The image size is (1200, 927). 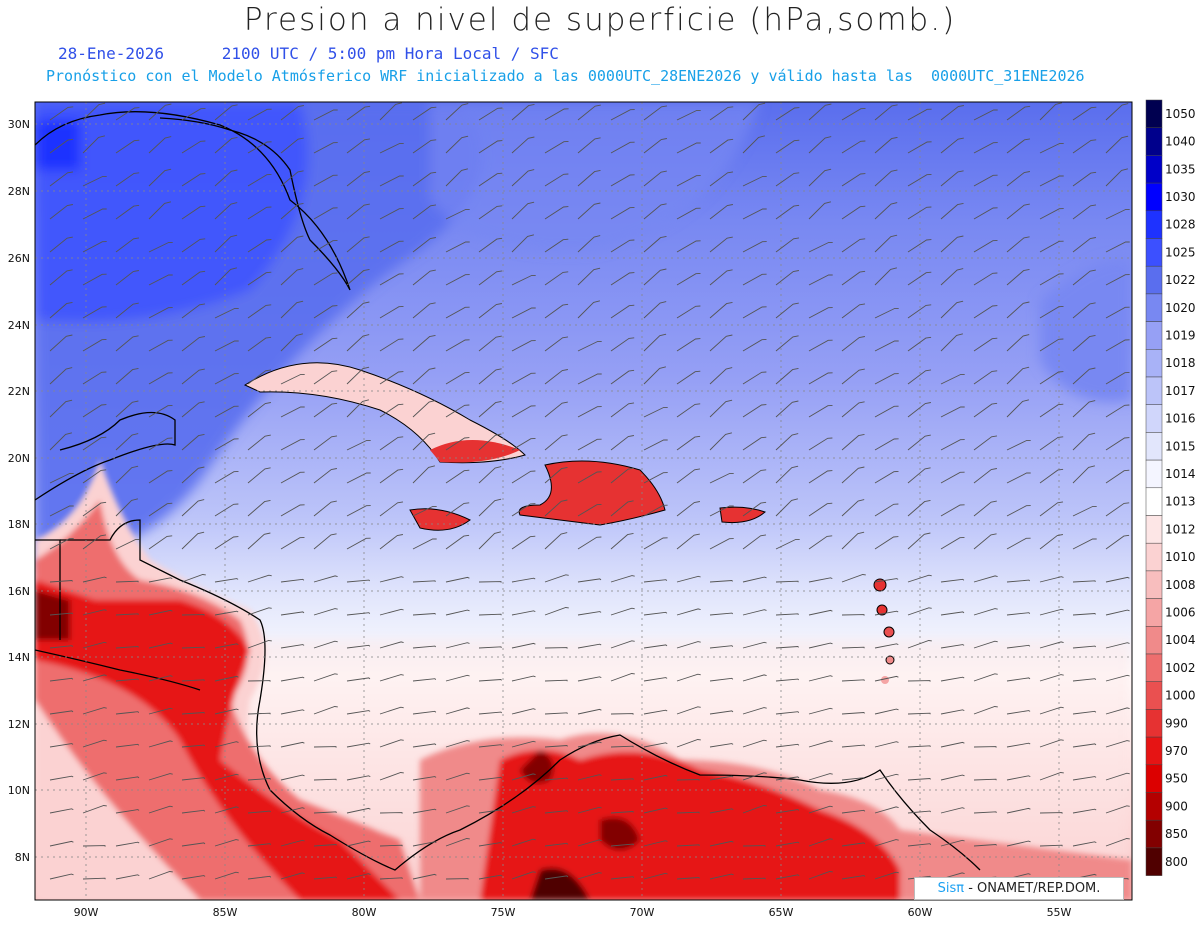 What do you see at coordinates (1180, 612) in the screenshot?
I see `legend-label: 1006` at bounding box center [1180, 612].